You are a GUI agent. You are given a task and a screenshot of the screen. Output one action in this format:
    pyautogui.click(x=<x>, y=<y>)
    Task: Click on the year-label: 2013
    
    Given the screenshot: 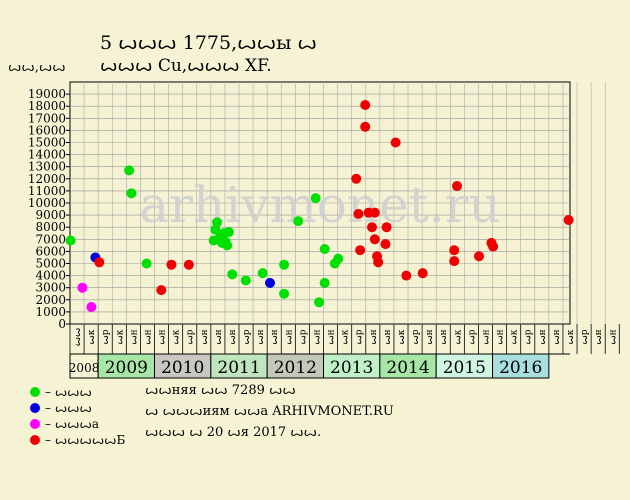 What is the action you would take?
    pyautogui.click(x=351, y=368)
    